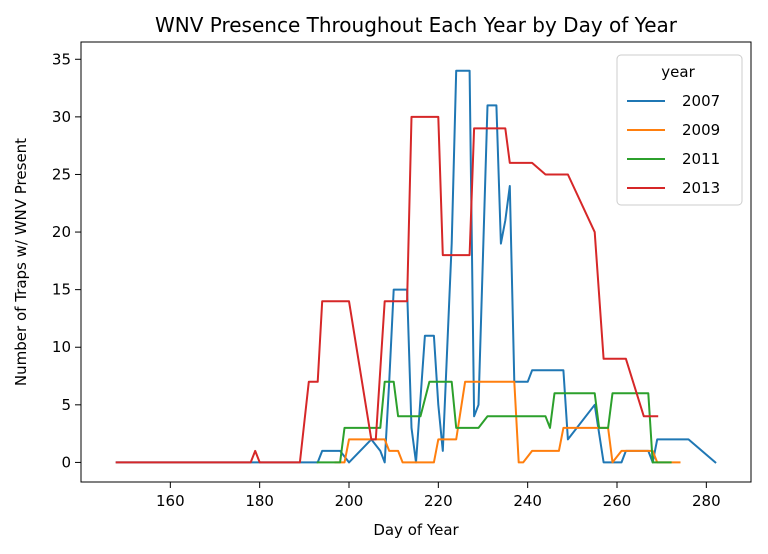 The width and height of the screenshot is (768, 554). I want to click on series-line-2011, so click(494, 422).